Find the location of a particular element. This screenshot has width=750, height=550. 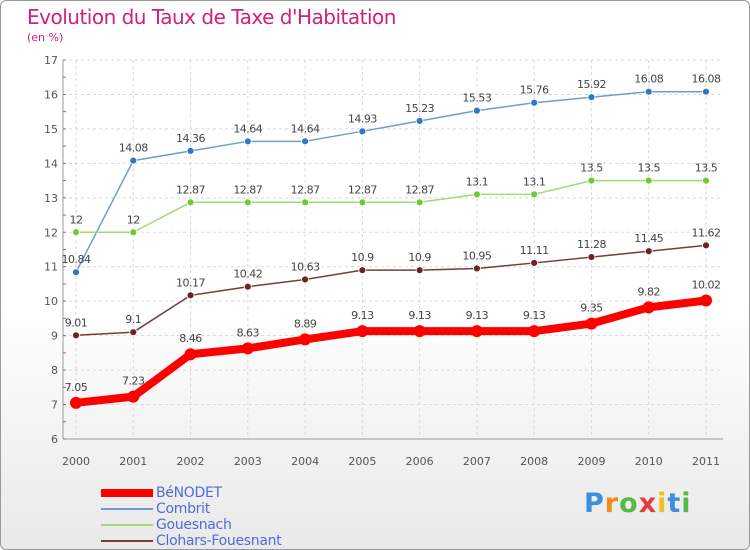

data-label: 11.11 is located at coordinates (534, 250).